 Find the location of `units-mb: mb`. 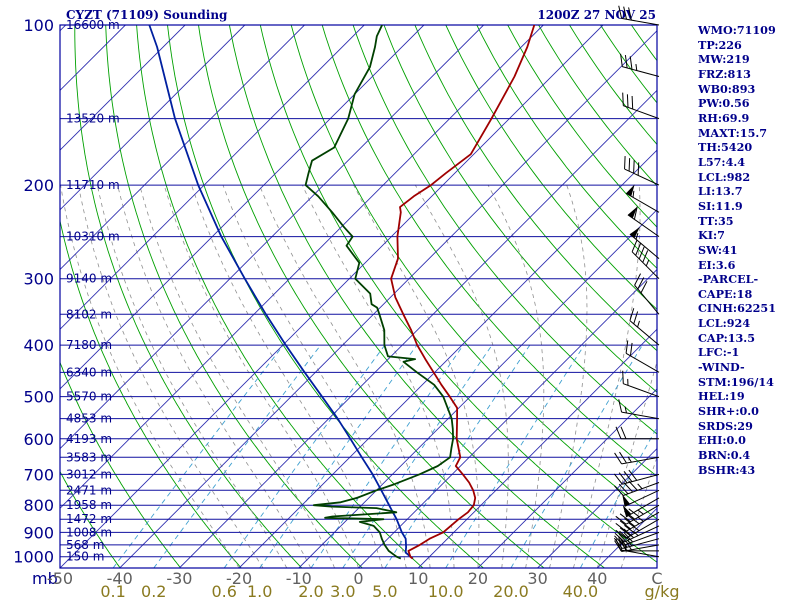

units-mb: mb is located at coordinates (45, 578).